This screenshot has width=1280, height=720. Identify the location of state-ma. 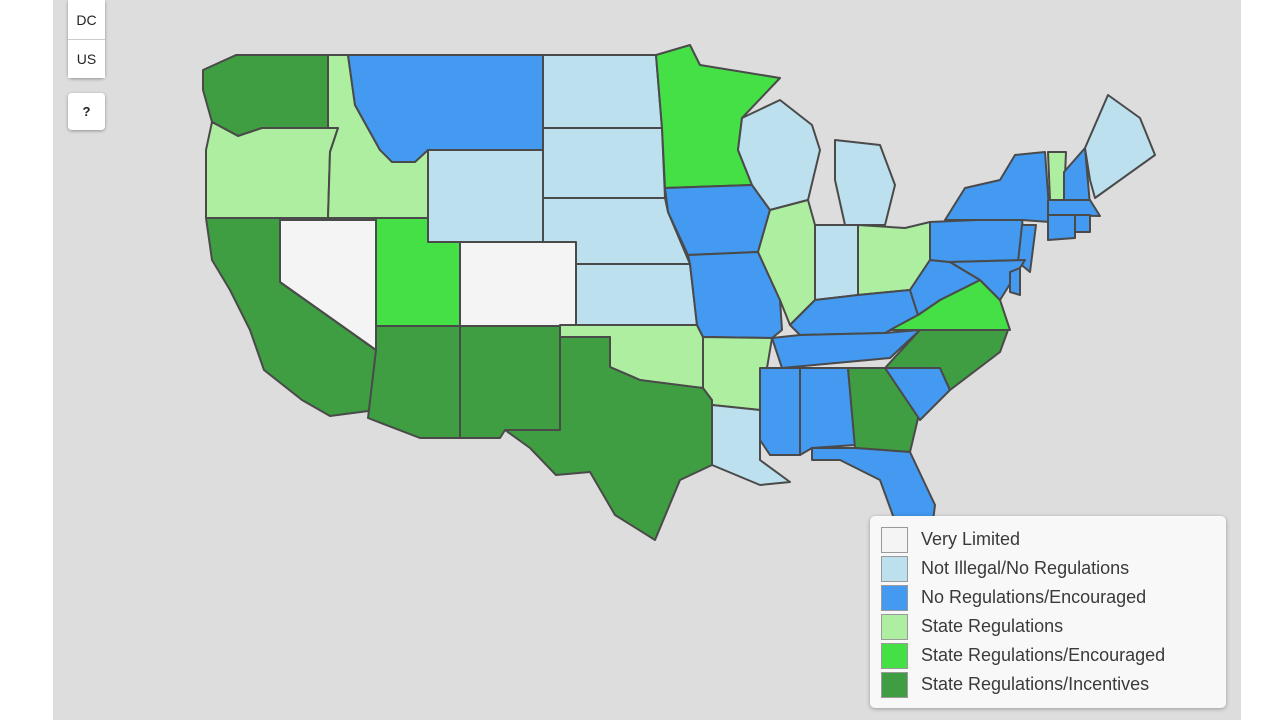
(1074, 208).